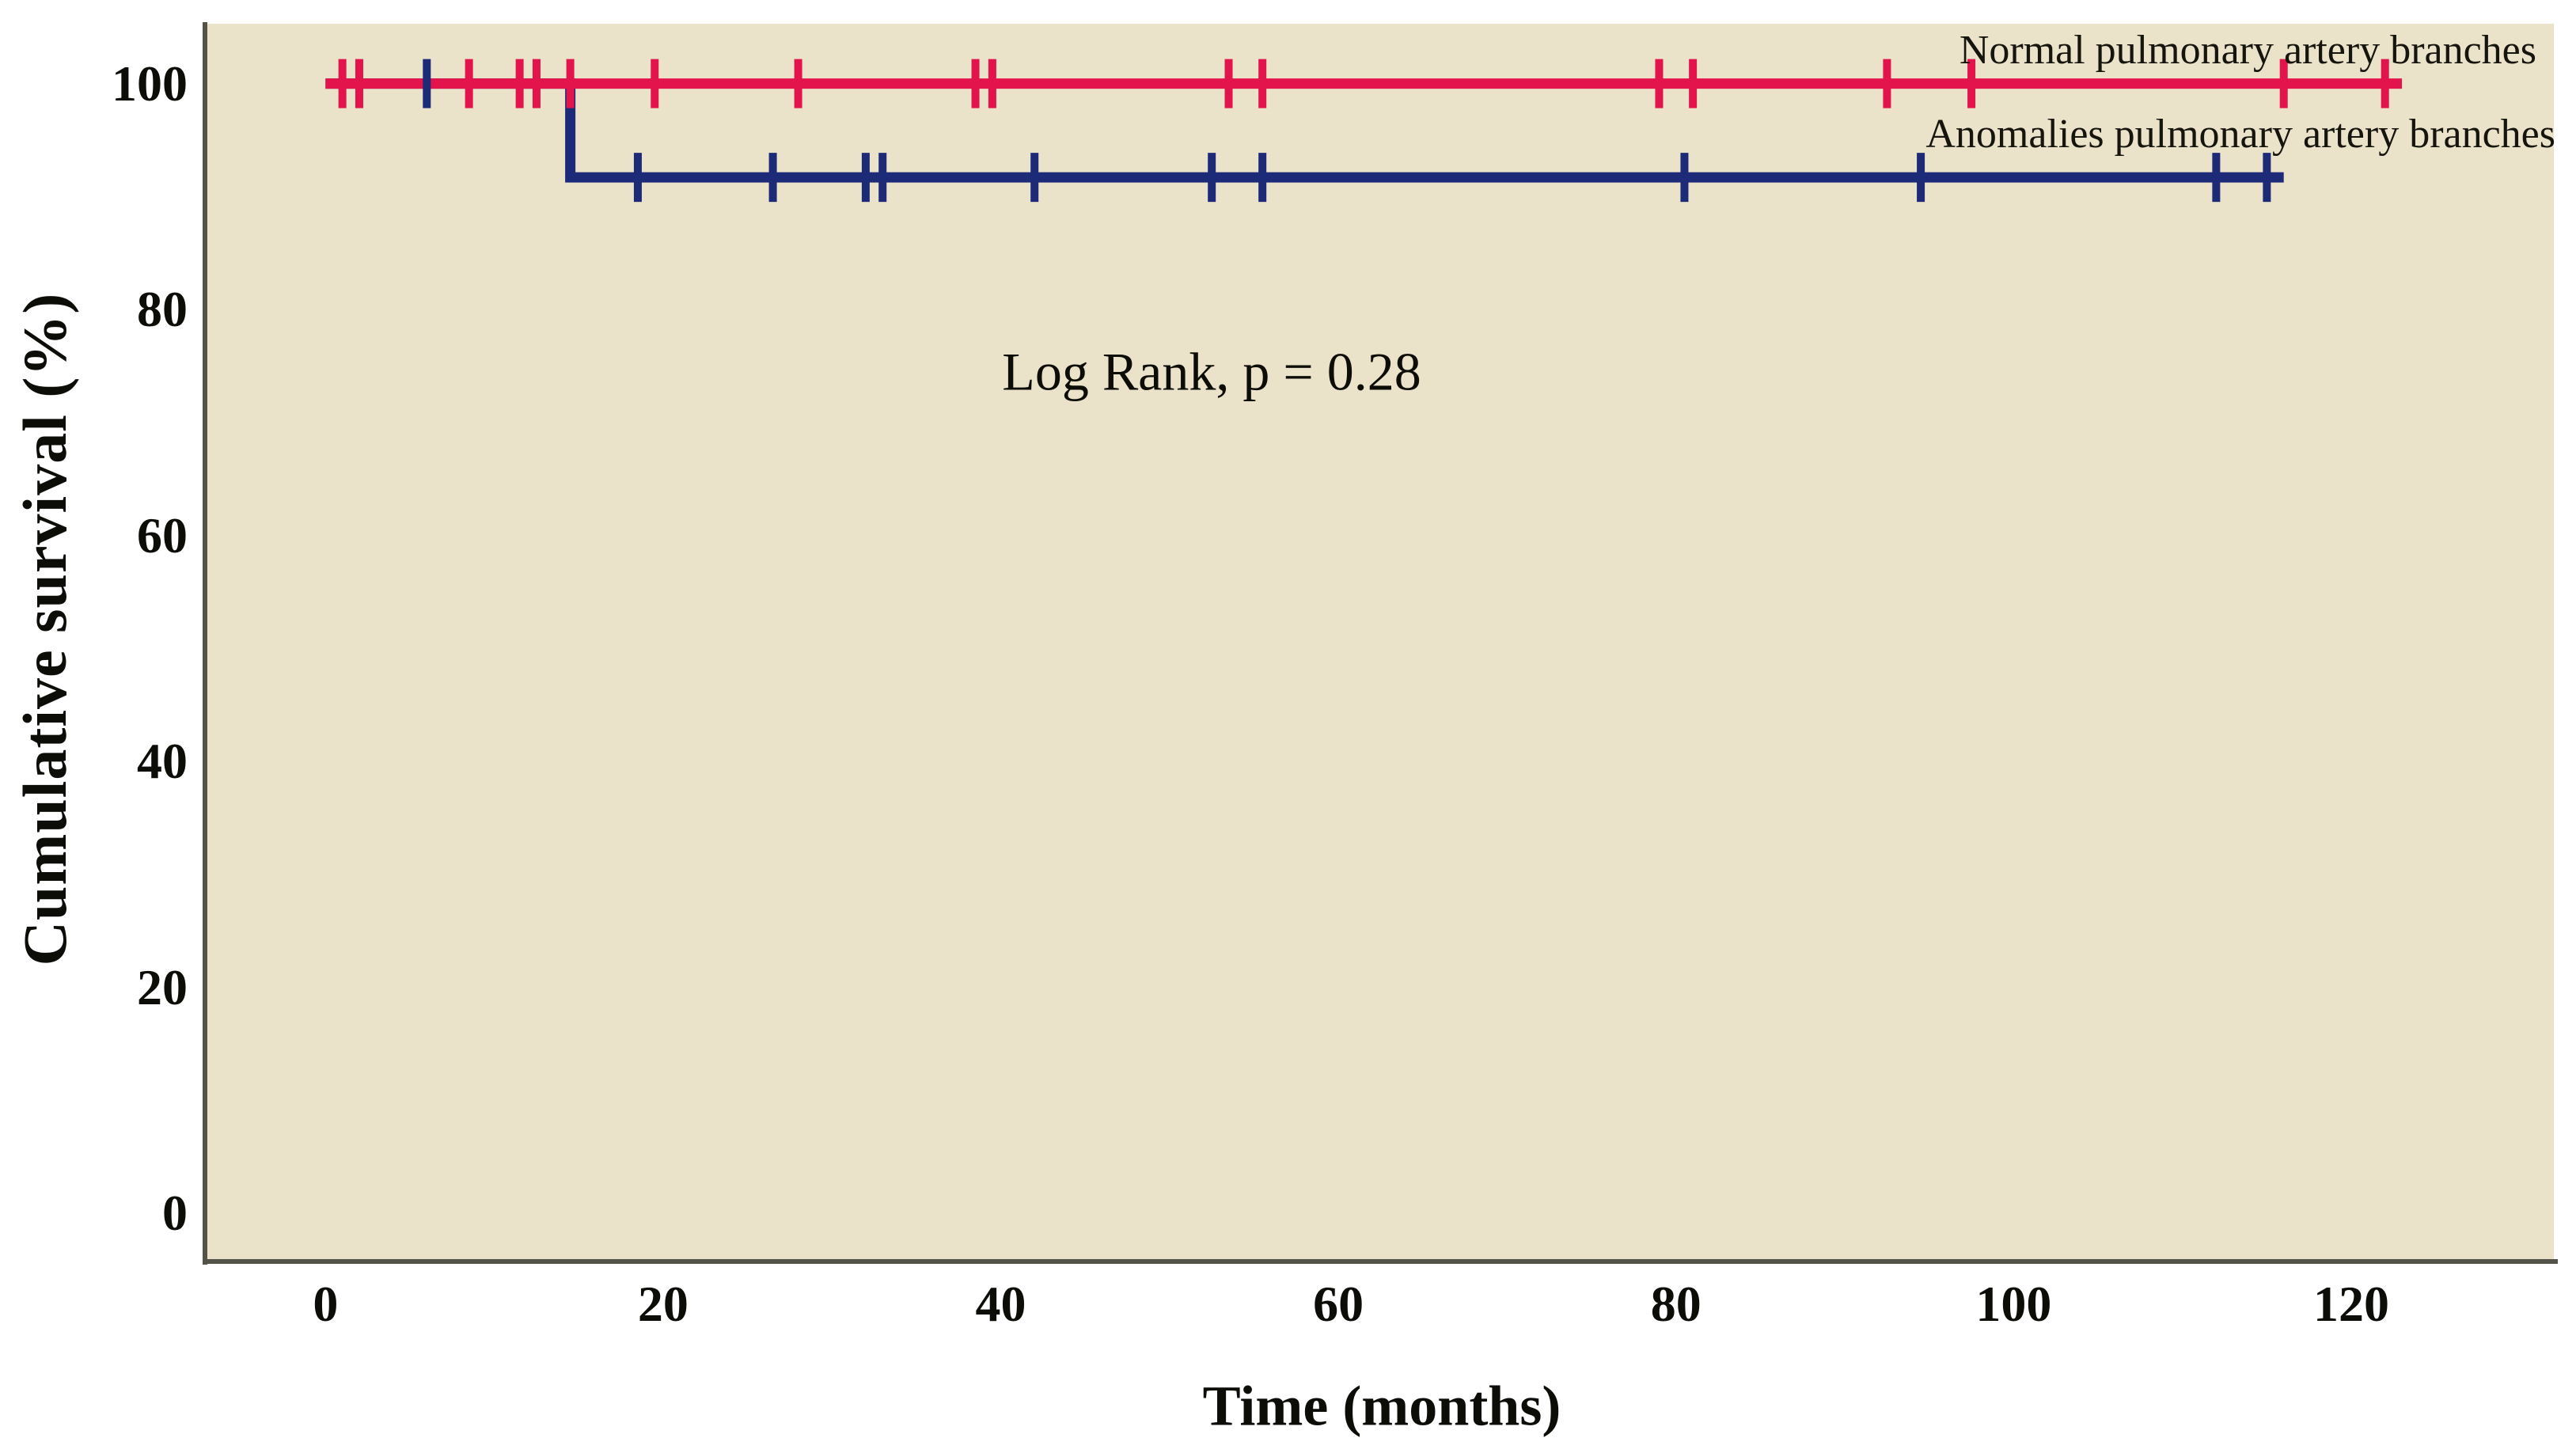 Image resolution: width=2576 pixels, height=1453 pixels. Describe the element at coordinates (1211, 371) in the screenshot. I see `log-rank-annotation: Log Rank, p = 0.28` at that location.